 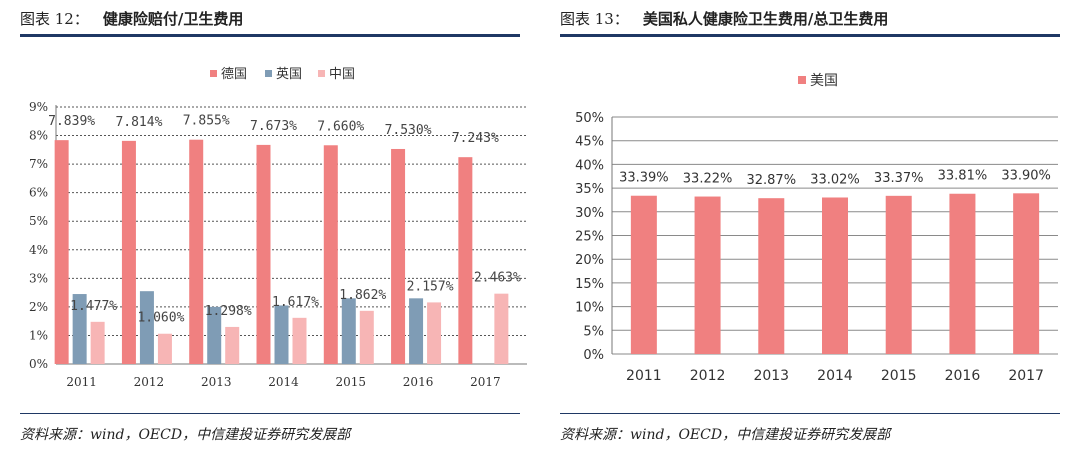 What do you see at coordinates (589, 284) in the screenshot?
I see `y-tick-label: 15%` at bounding box center [589, 284].